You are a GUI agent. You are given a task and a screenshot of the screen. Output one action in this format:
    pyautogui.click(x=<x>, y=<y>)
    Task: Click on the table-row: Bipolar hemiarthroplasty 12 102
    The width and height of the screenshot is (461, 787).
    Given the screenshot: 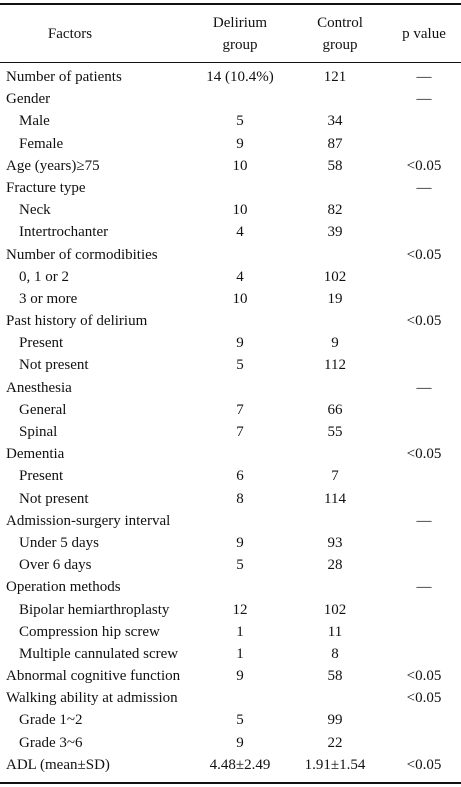 What is the action you would take?
    pyautogui.click(x=230, y=610)
    